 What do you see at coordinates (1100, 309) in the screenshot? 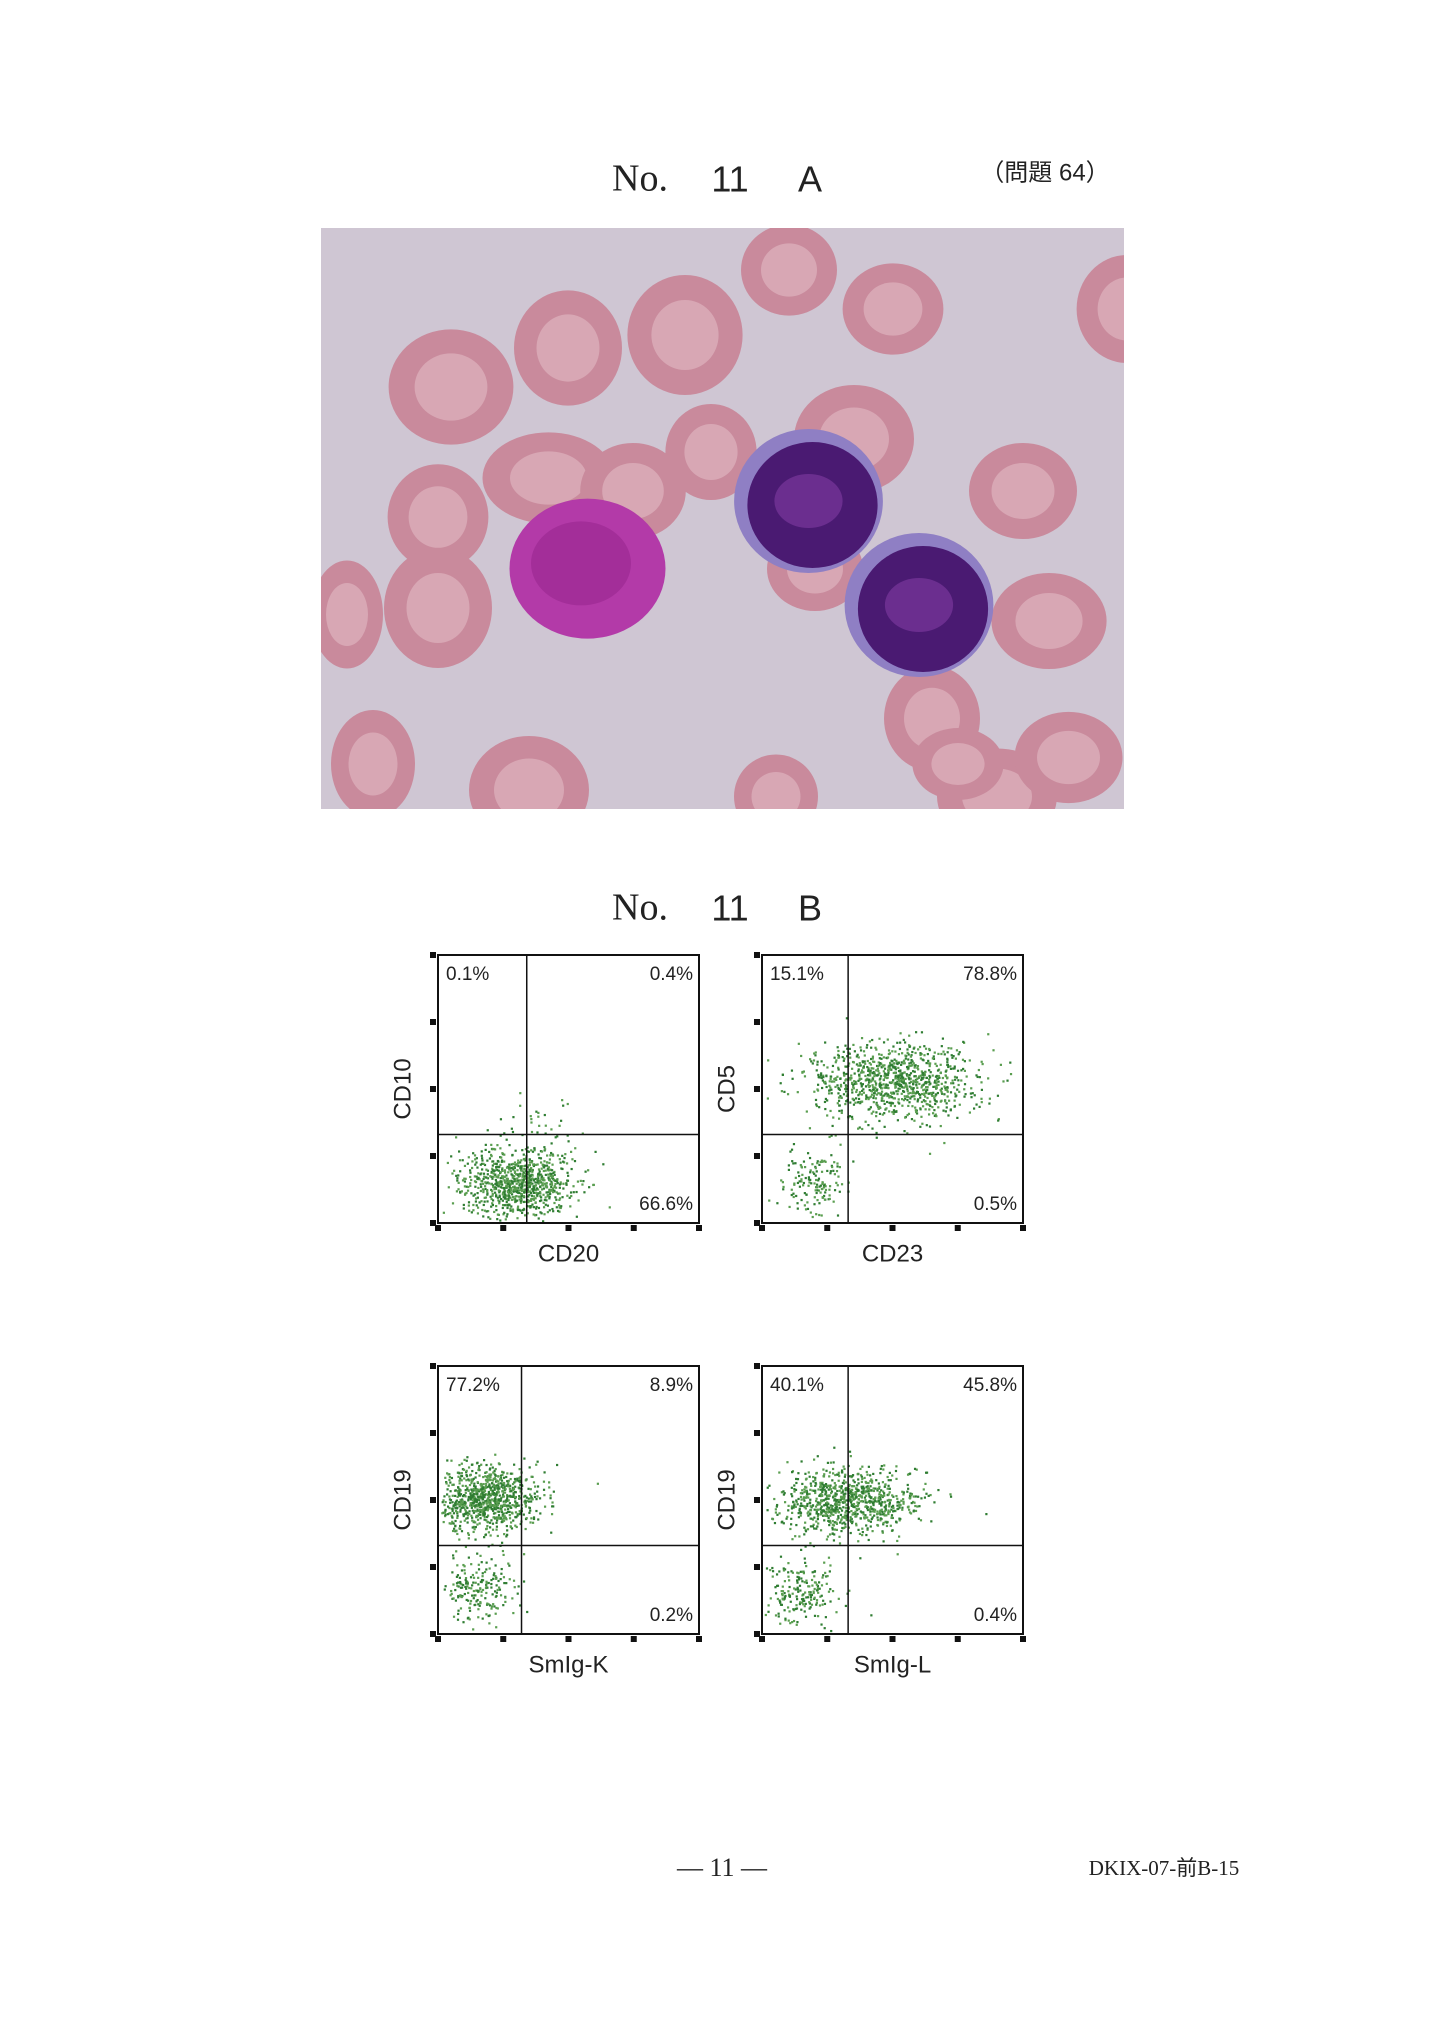
I see `red-cell` at bounding box center [1100, 309].